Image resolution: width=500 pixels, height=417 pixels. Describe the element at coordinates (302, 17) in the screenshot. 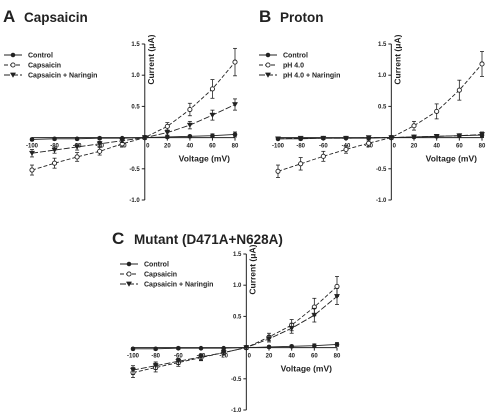

I see `panel-title: Proton` at that location.